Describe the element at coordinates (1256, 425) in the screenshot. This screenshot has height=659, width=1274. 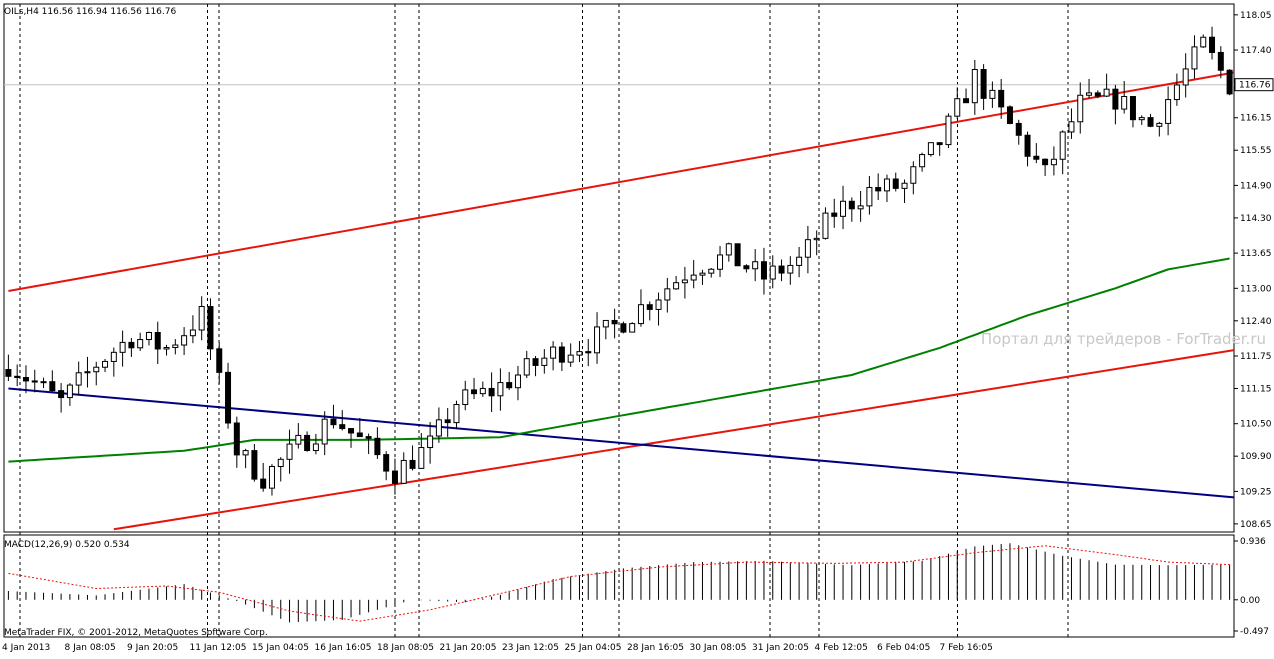
I see `price-tick-label: 110.50` at that location.